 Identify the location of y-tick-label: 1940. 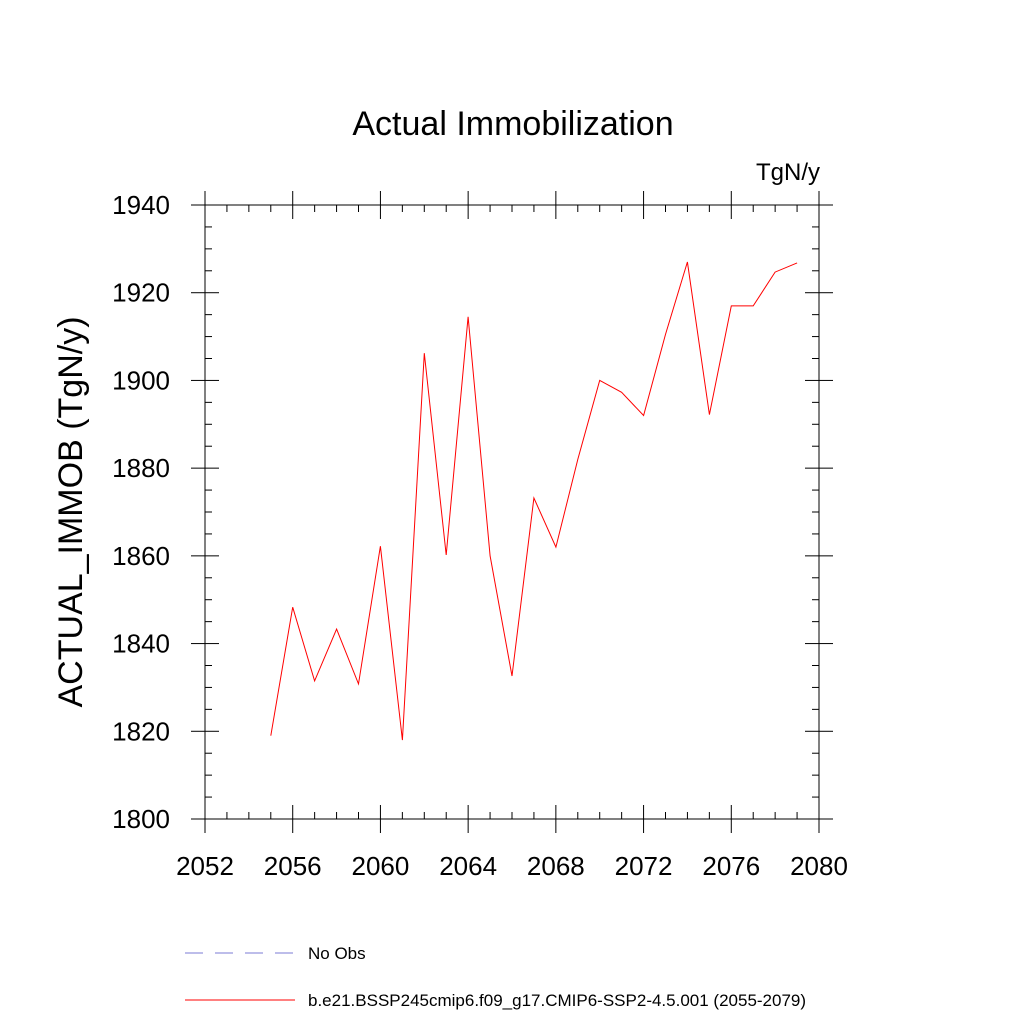
(141, 205).